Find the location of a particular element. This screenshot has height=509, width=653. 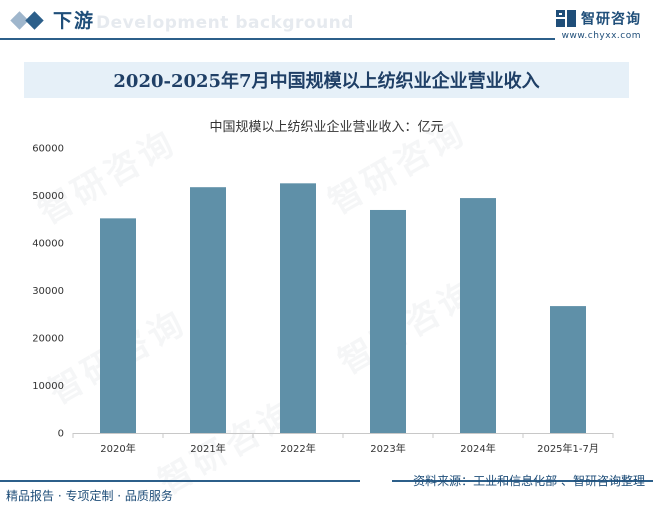

x-tick-label: 2020年 is located at coordinates (117, 448).